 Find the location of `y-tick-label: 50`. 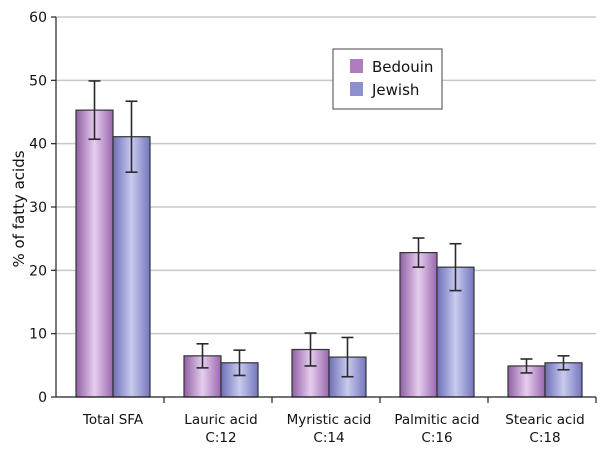

y-tick-label: 50 is located at coordinates (38, 81).